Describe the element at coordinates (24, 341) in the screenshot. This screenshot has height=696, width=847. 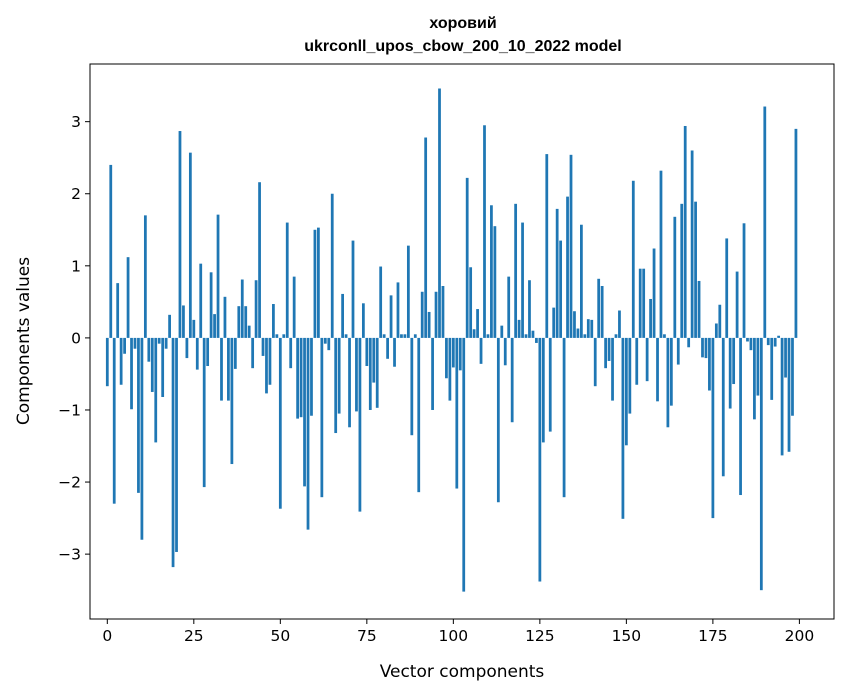
I see `y-axis-label: Components values` at that location.